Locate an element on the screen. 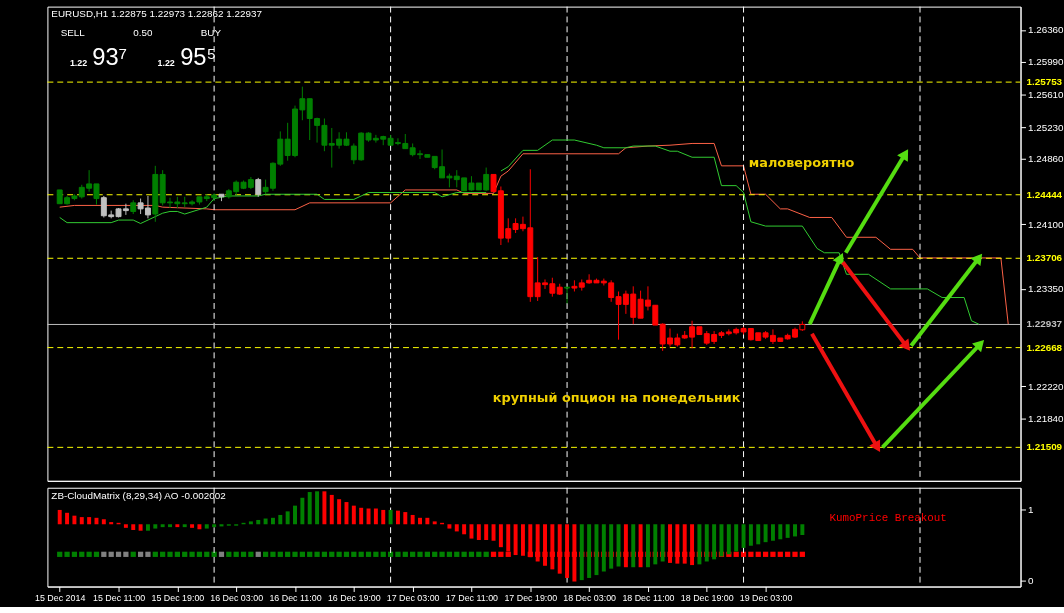 The height and width of the screenshot is (613, 1064). chart-title: EURUSD,H1 1.22875 1.22973 1.22862 1.22937 is located at coordinates (156, 14).